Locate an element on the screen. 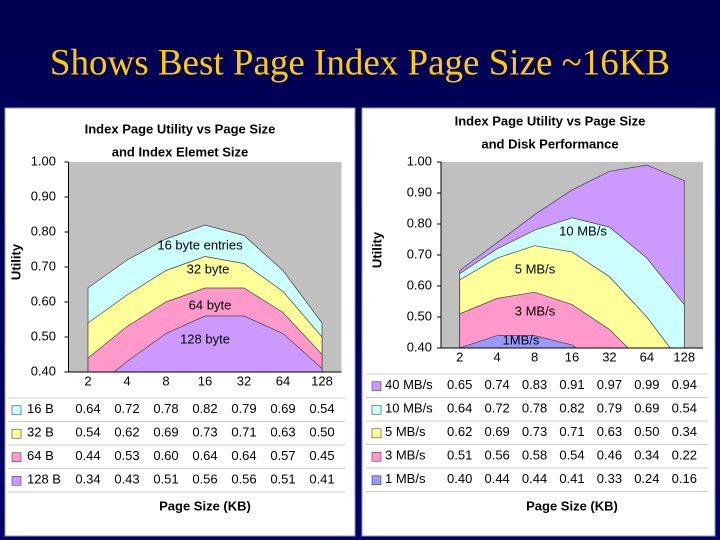 The image size is (720, 540). y-tick-label: 1.00 is located at coordinates (43, 160).